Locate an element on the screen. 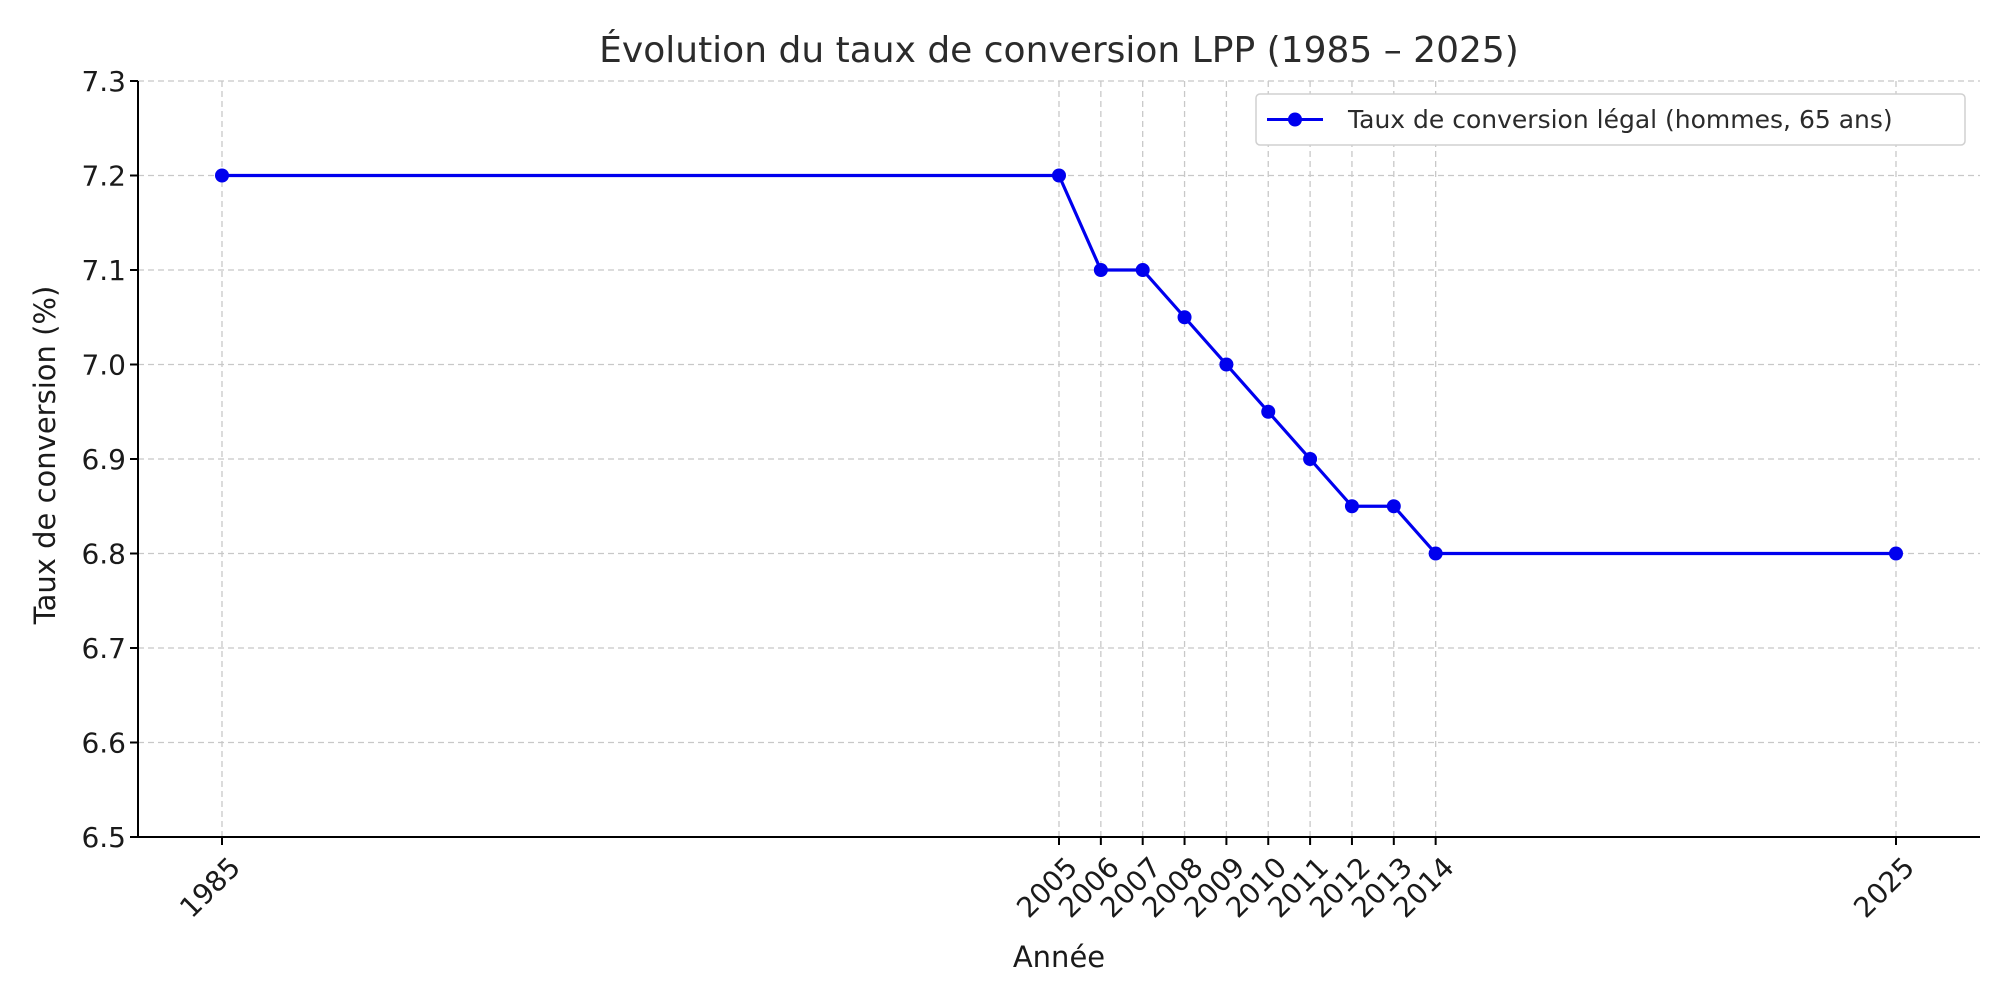 This screenshot has height=1000, width=2000. y-tick-label: 6.9 is located at coordinates (103, 459).